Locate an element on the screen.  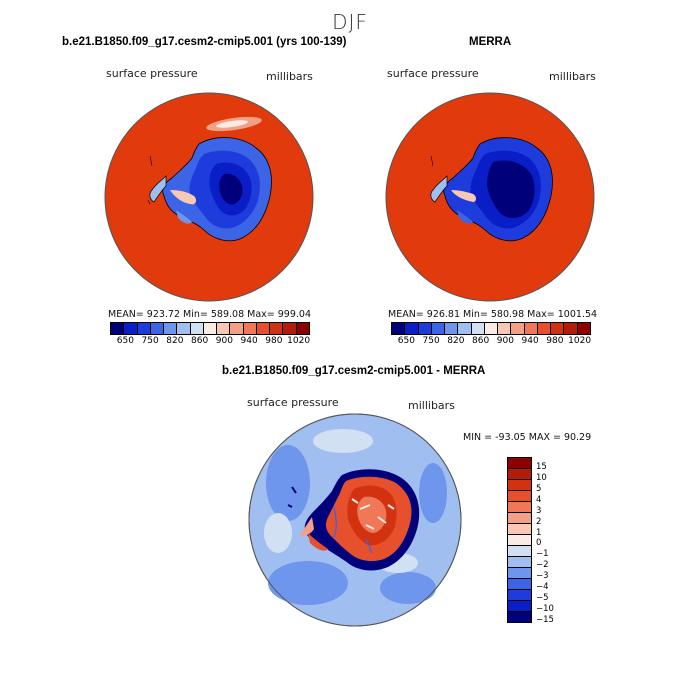
colorbar-tick-label: −5 is located at coordinates (542, 598).